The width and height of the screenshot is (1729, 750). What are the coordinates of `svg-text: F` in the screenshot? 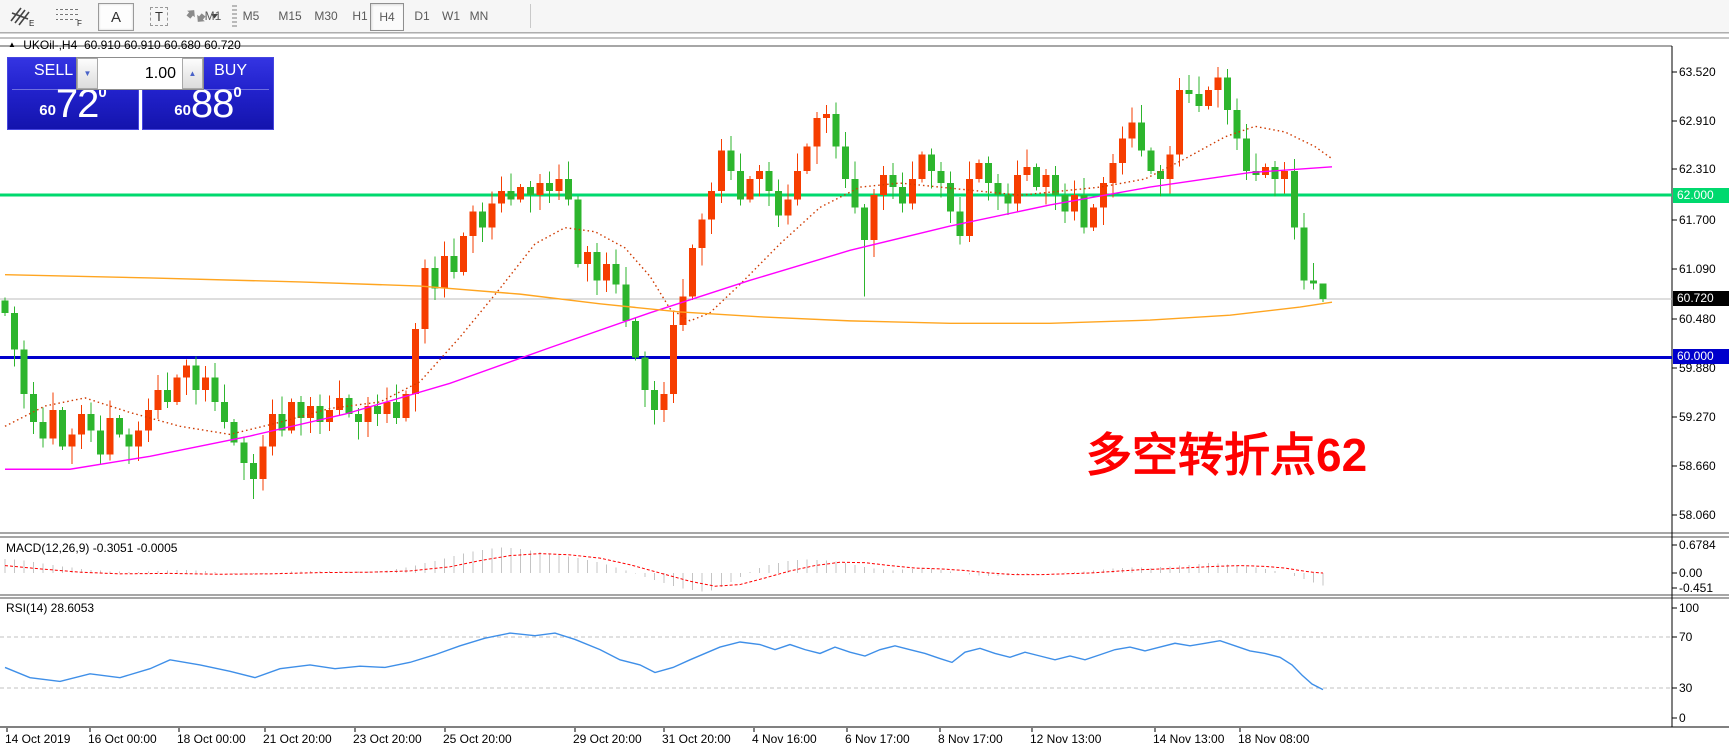 It's located at (79, 23).